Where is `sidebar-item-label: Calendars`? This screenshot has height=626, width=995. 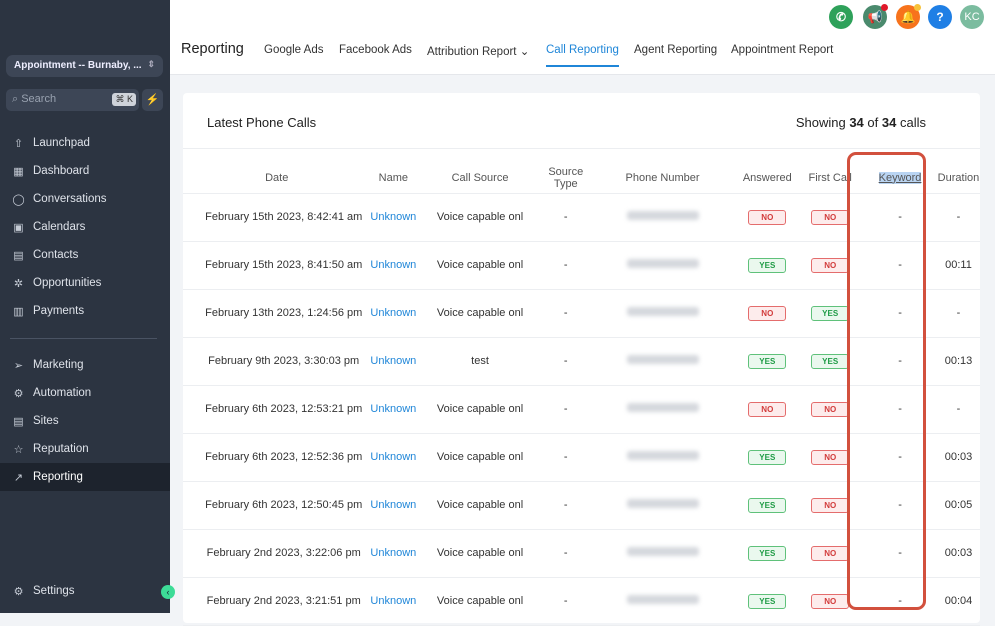
sidebar-item-label: Calendars is located at coordinates (59, 227).